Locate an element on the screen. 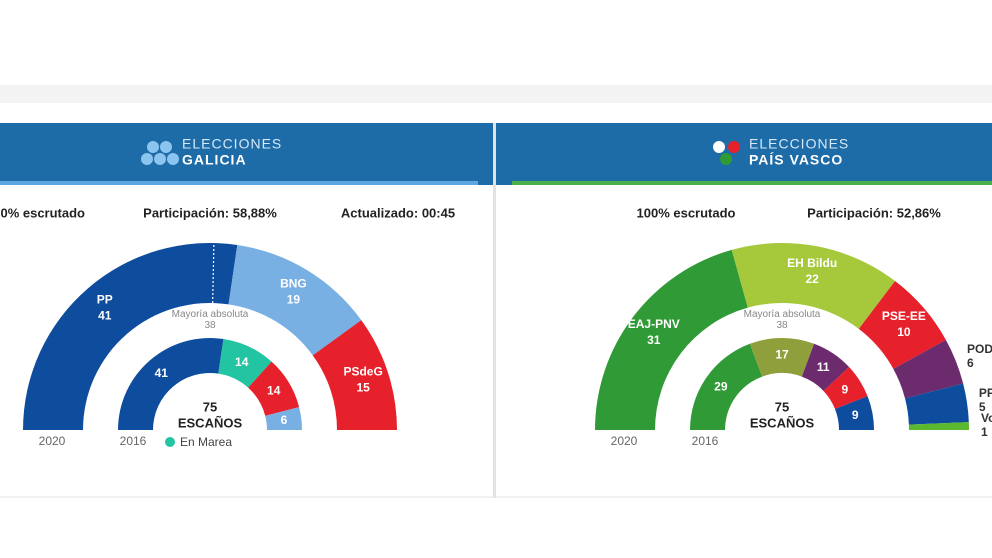  party-label: Vox is located at coordinates (986, 418).